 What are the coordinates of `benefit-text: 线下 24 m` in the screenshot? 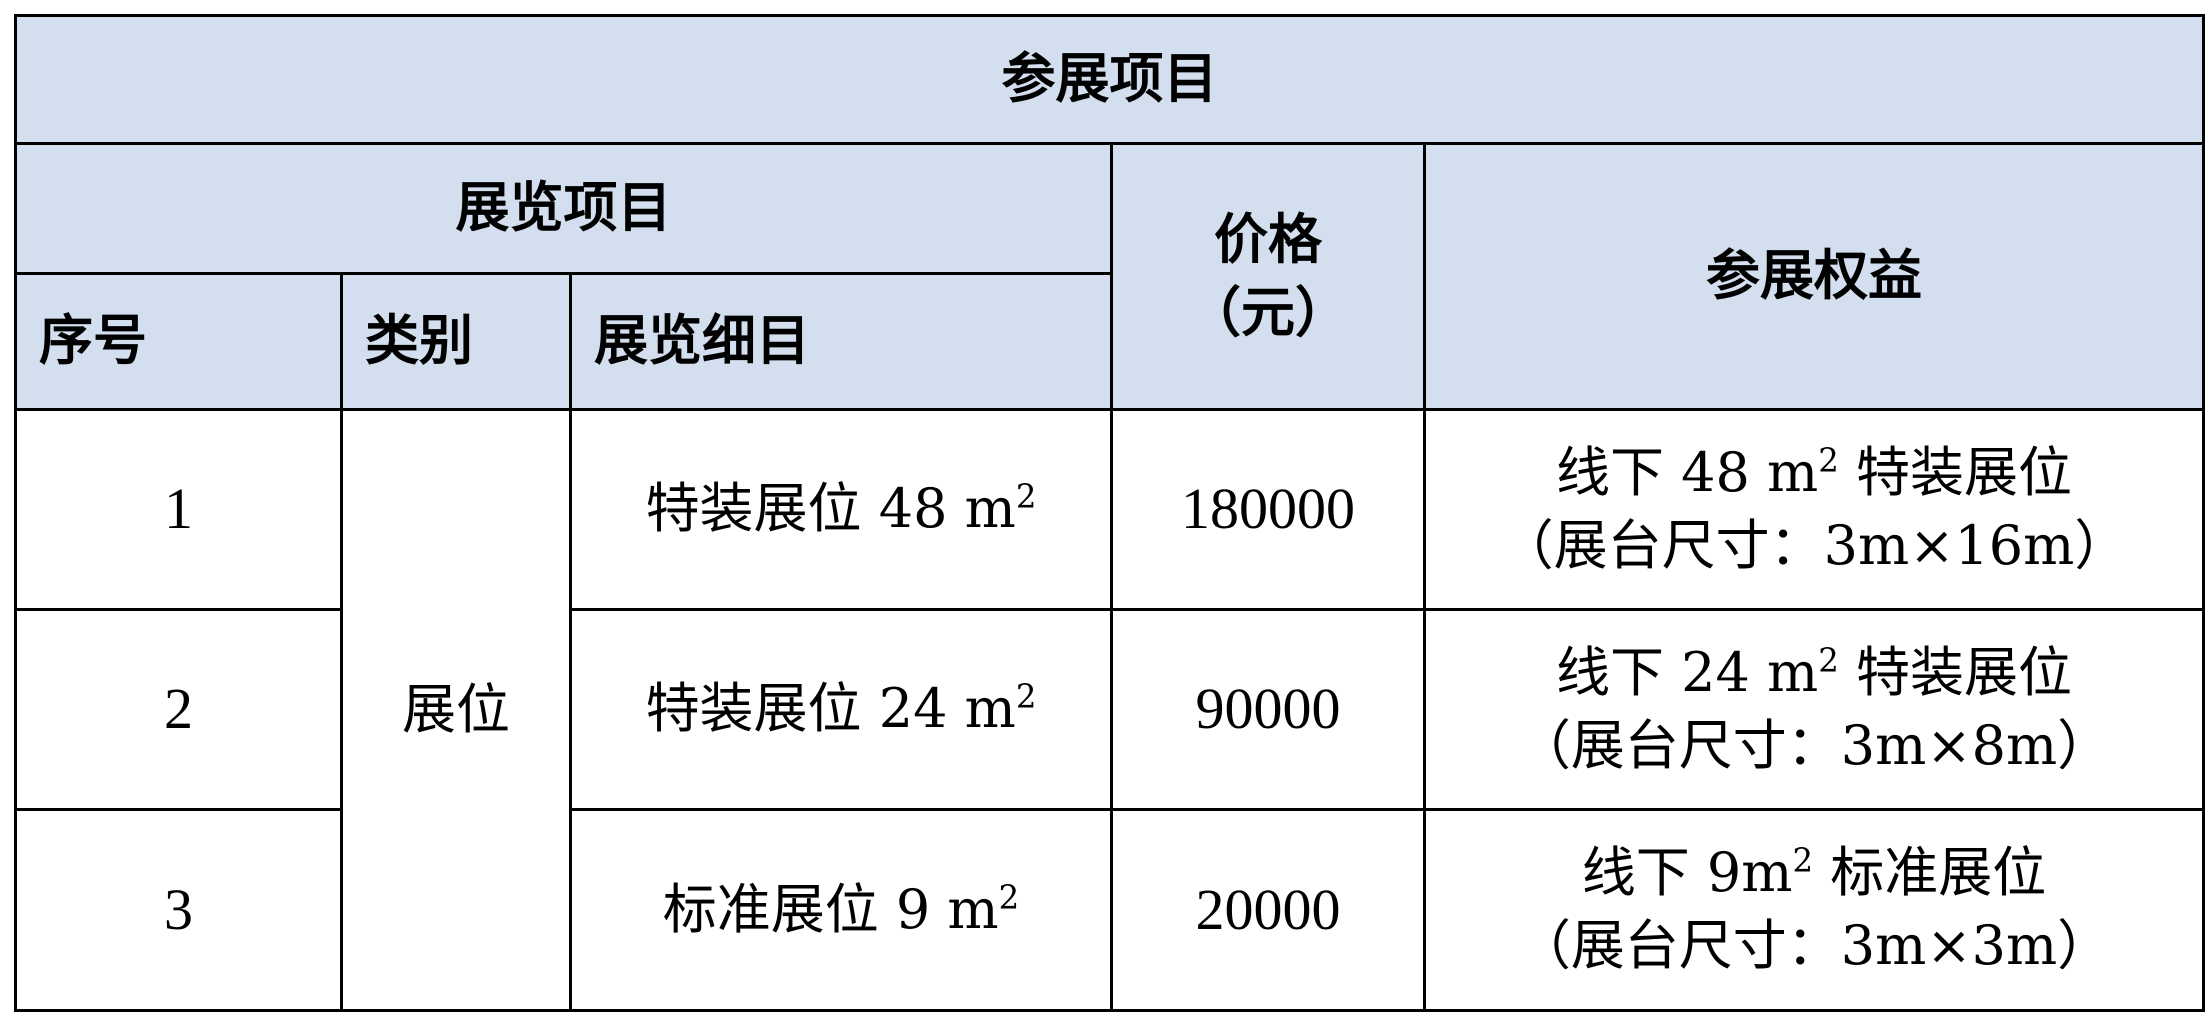 It's located at (1687, 672).